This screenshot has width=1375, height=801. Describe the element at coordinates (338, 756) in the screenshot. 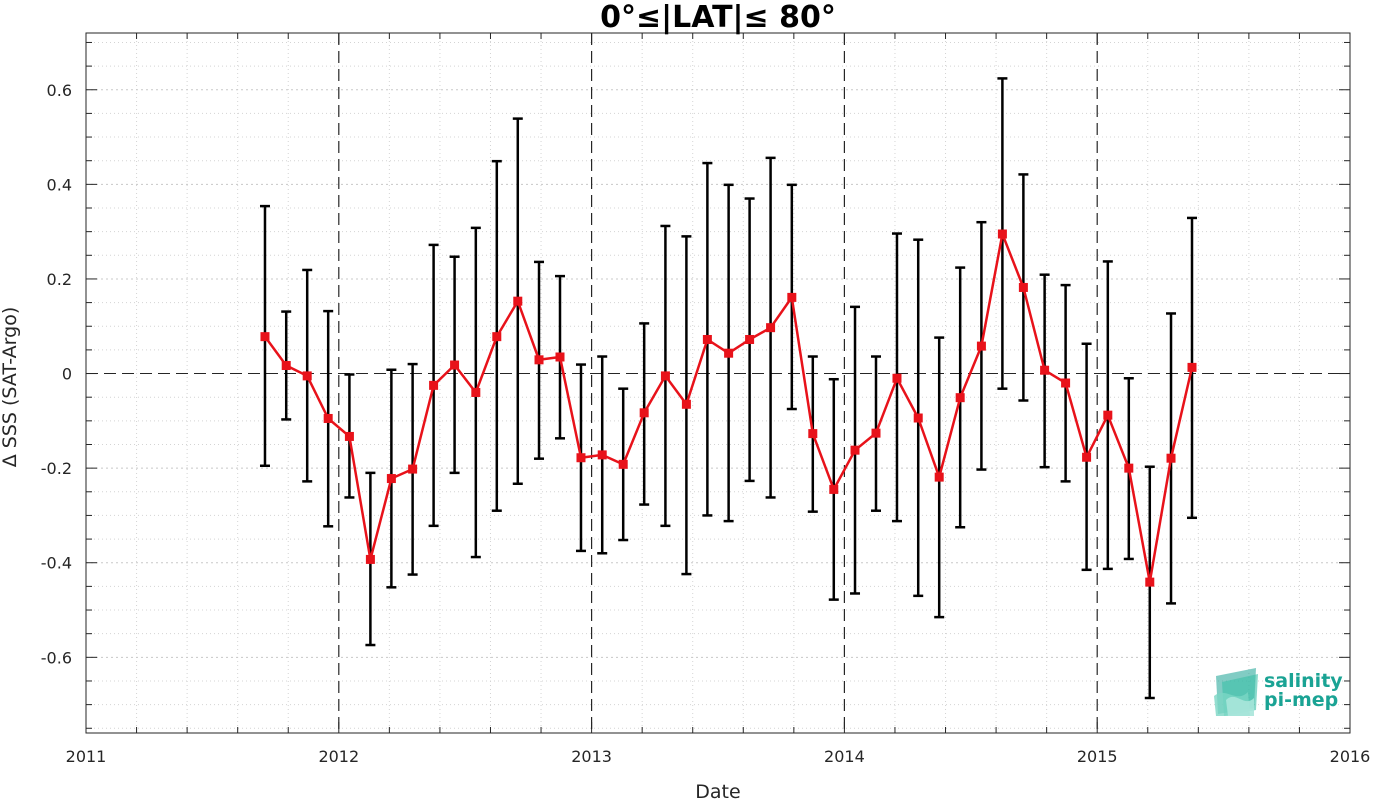

I see `x-tick-label: 2012` at that location.